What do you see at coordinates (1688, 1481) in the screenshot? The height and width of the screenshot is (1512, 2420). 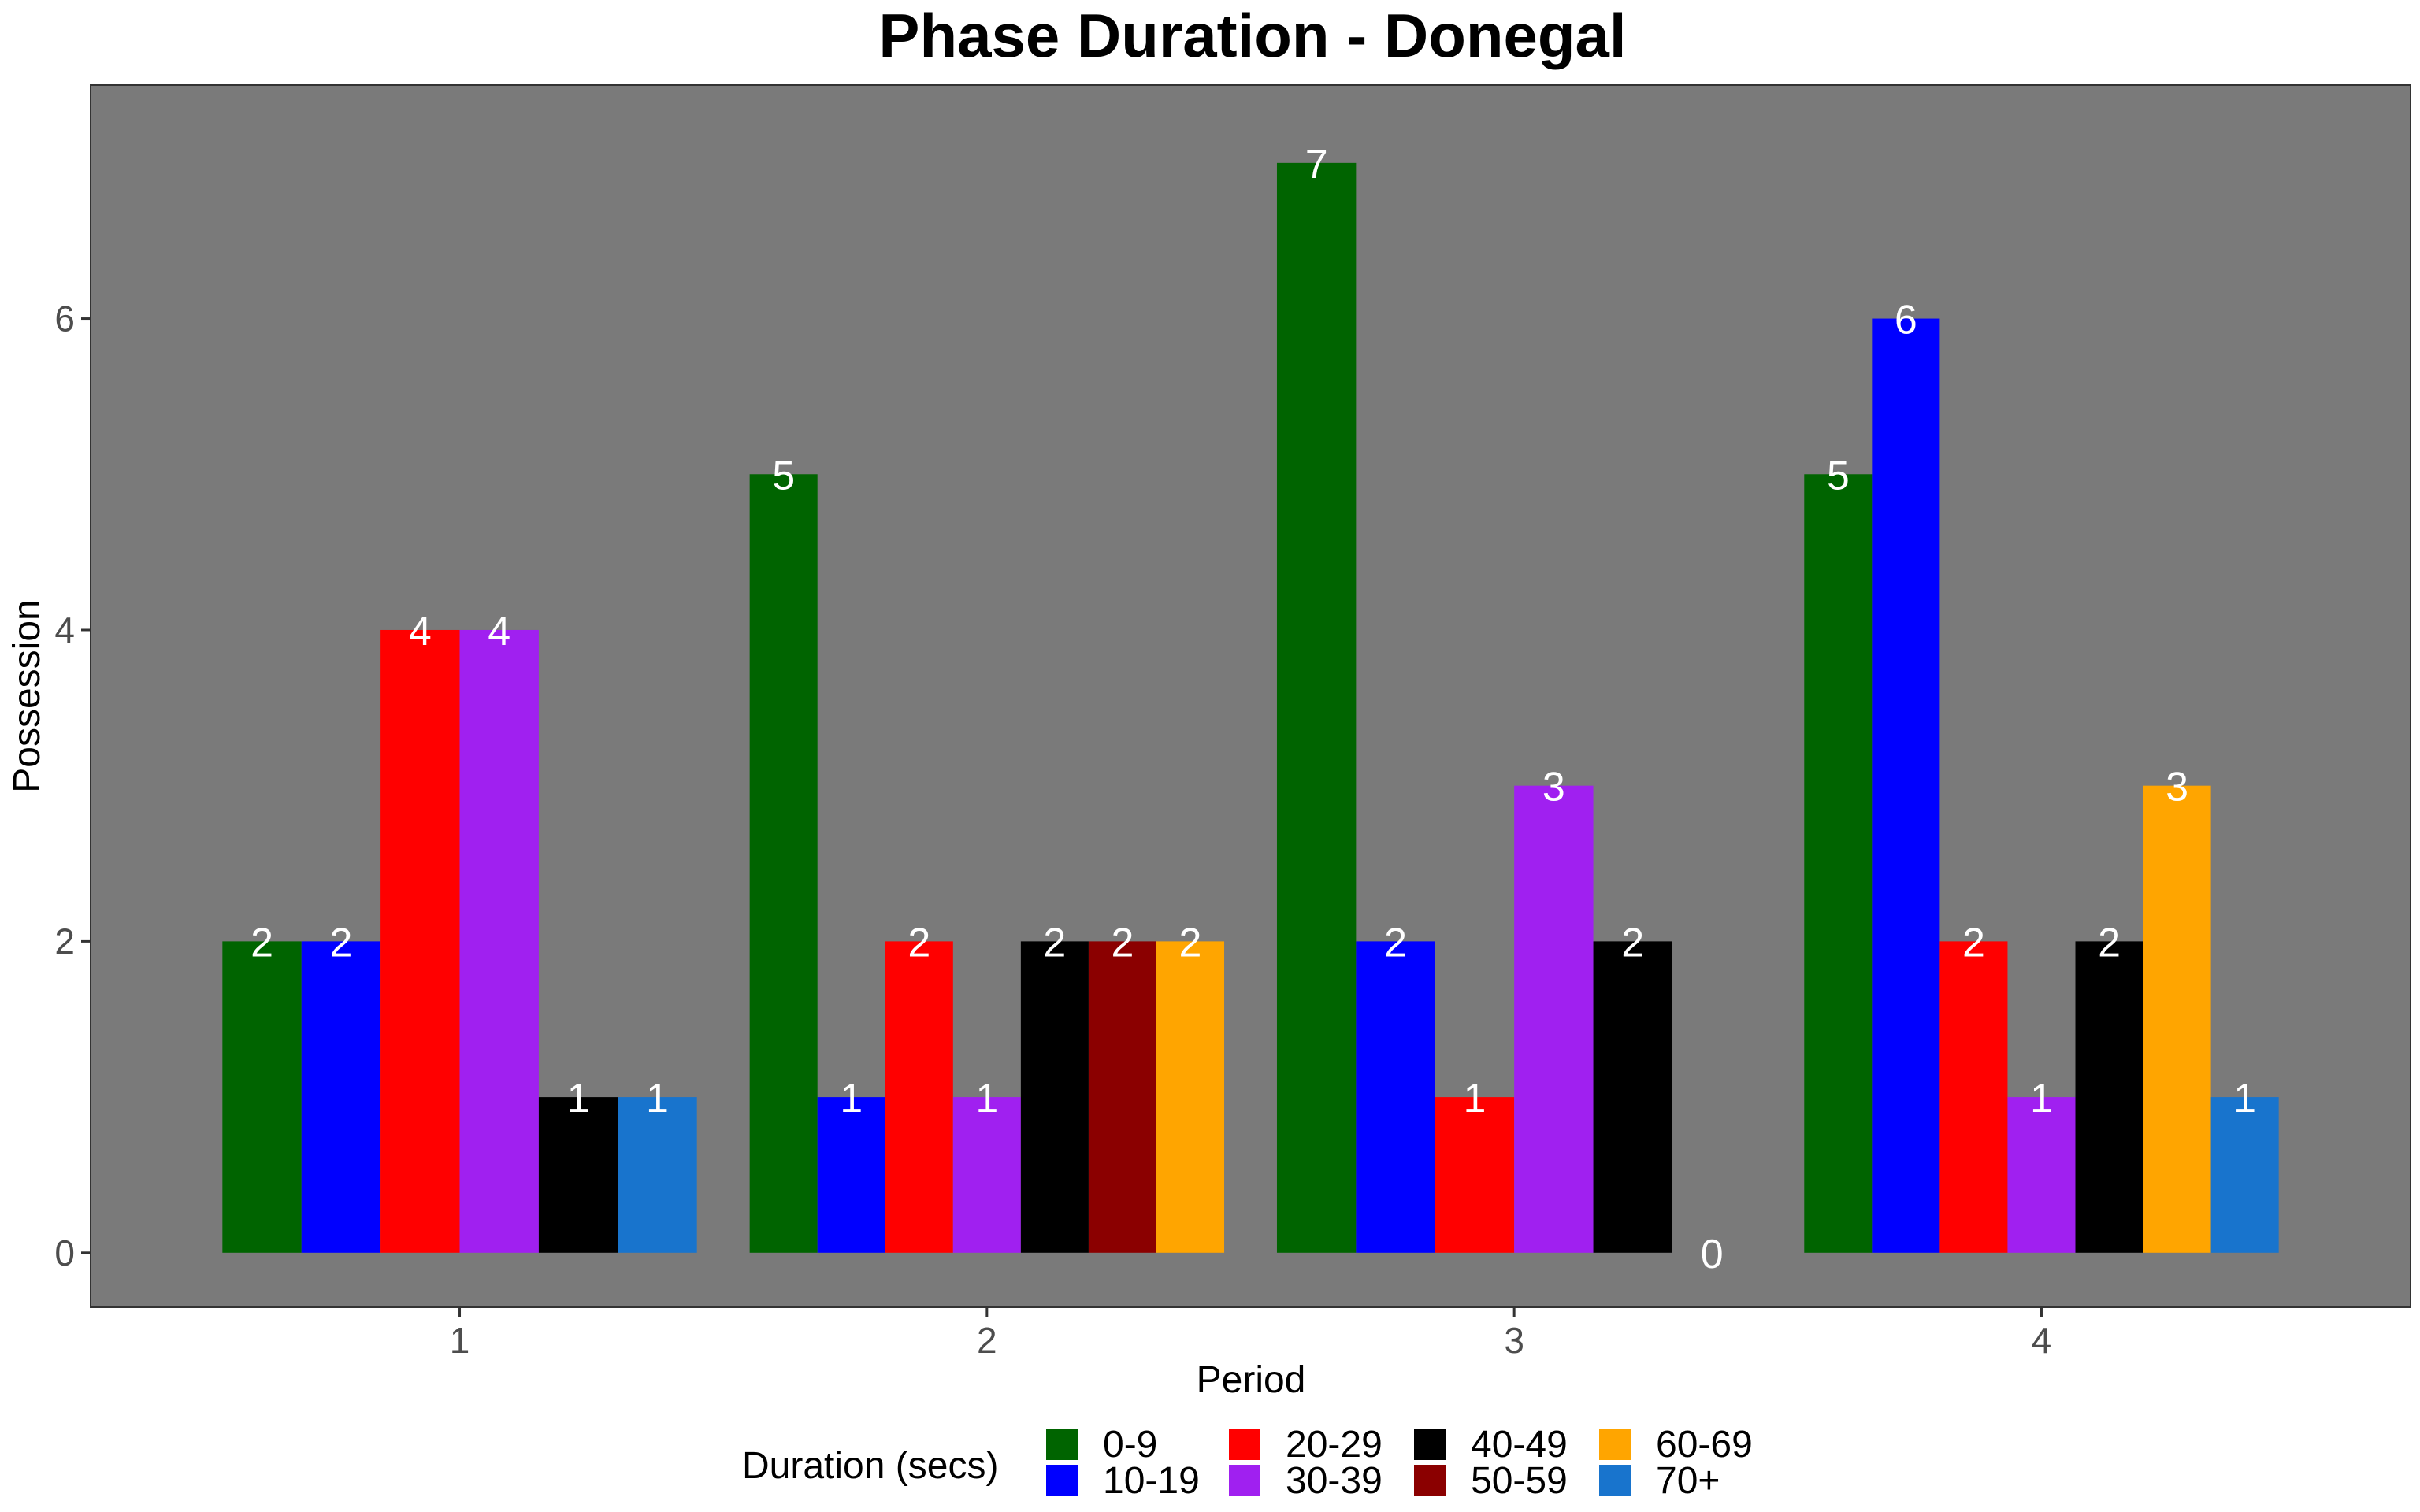 I see `legend-label-70+: 70+` at bounding box center [1688, 1481].